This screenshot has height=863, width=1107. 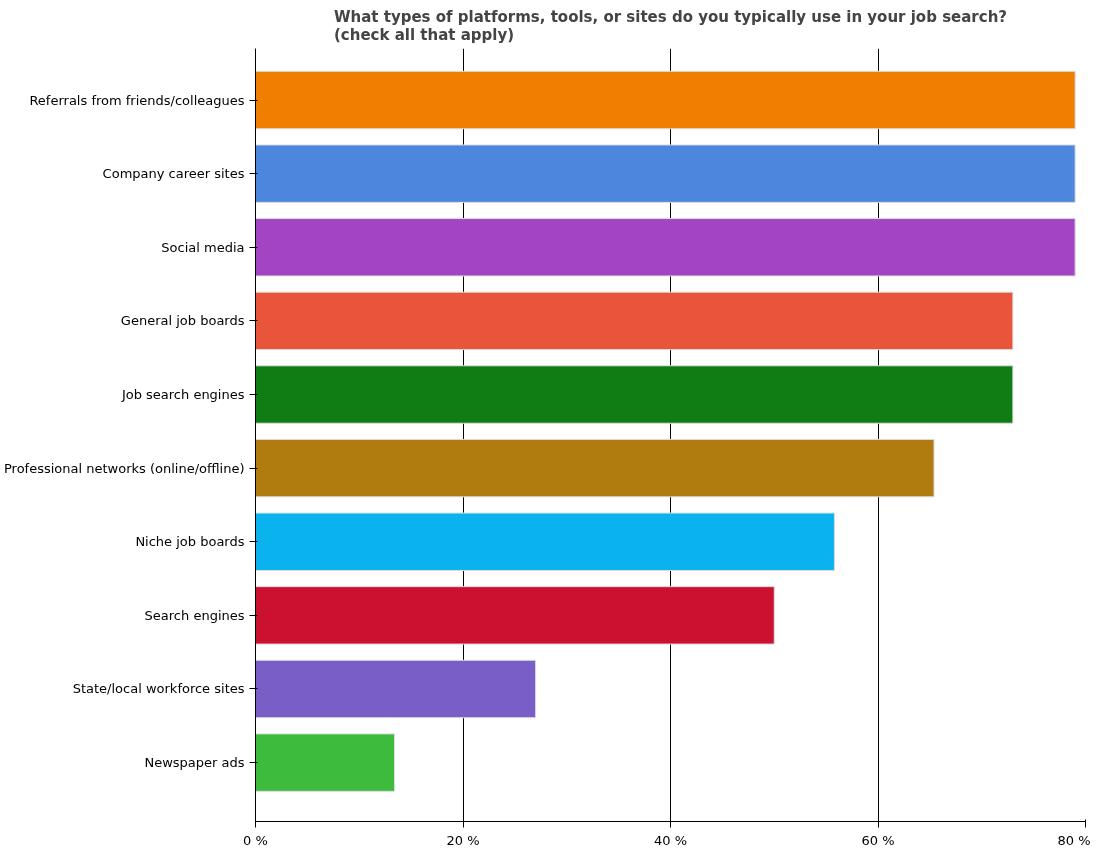 What do you see at coordinates (158, 689) in the screenshot?
I see `y-tick-label: State/local workforce sites` at bounding box center [158, 689].